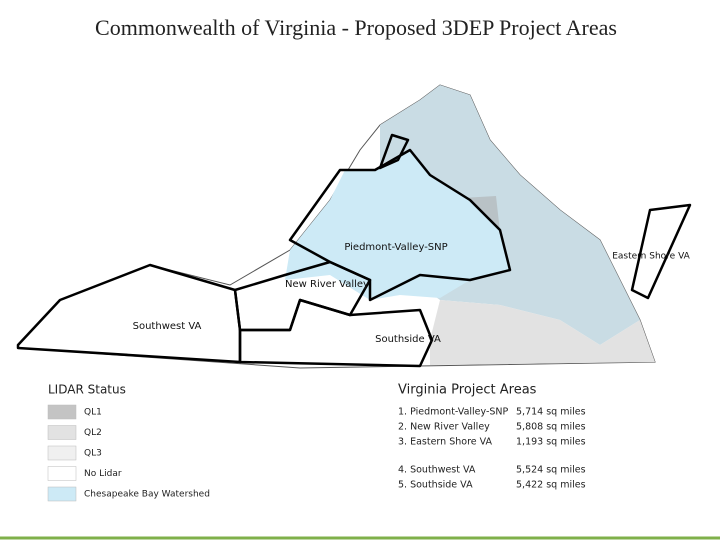 The image size is (720, 540). I want to click on area-name: 1. Piedmont-Valley-SNP, so click(453, 412).